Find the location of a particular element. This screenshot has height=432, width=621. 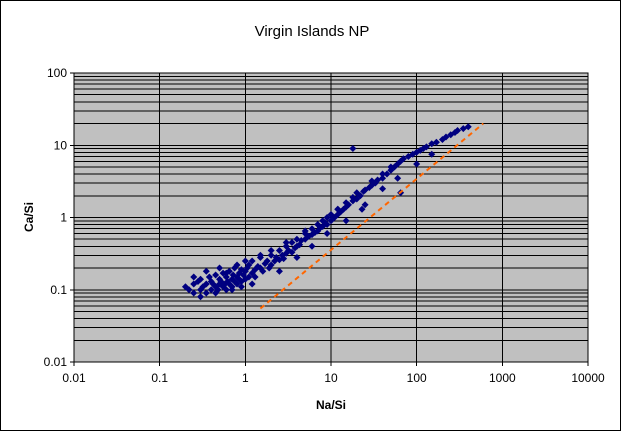

x-tick-labels: 0.01 0.1 1 10 100 1000 10000 is located at coordinates (333, 378).